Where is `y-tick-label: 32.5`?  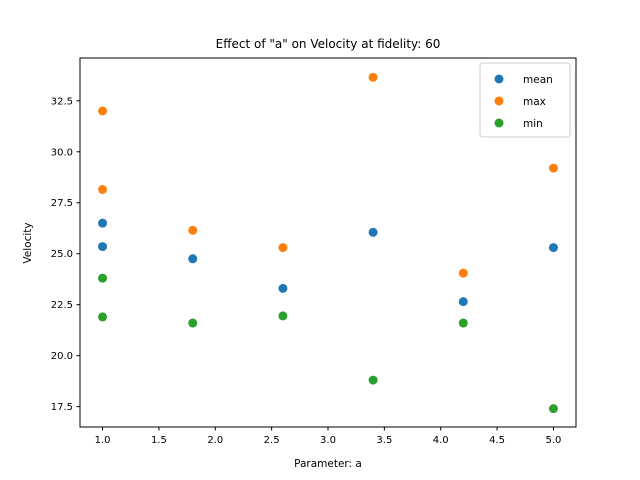
y-tick-label: 32.5 is located at coordinates (62, 101).